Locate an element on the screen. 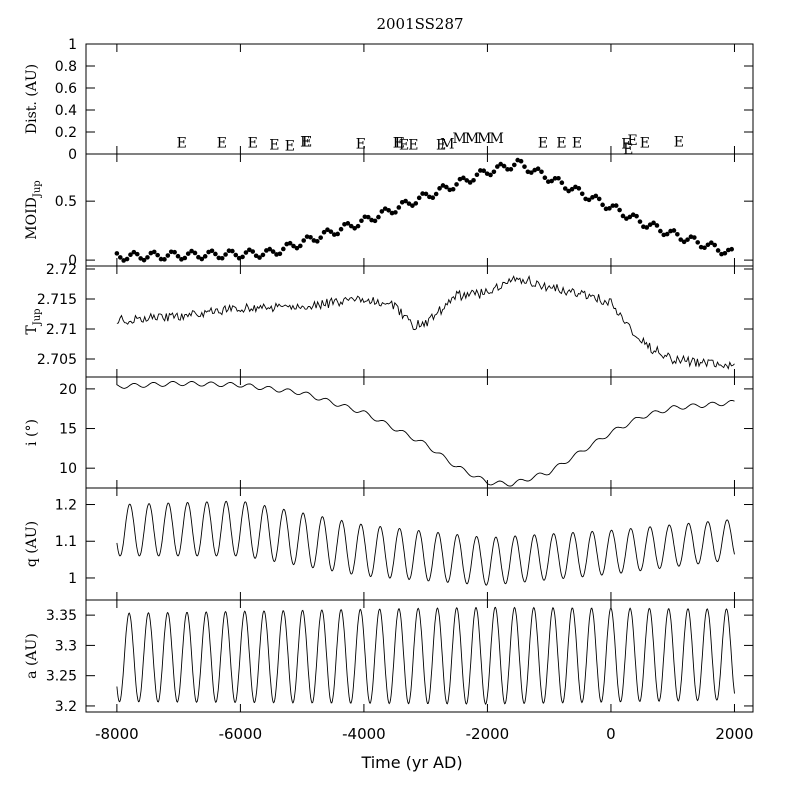 This screenshot has height=797, width=797. panel-frame-a is located at coordinates (419, 656).